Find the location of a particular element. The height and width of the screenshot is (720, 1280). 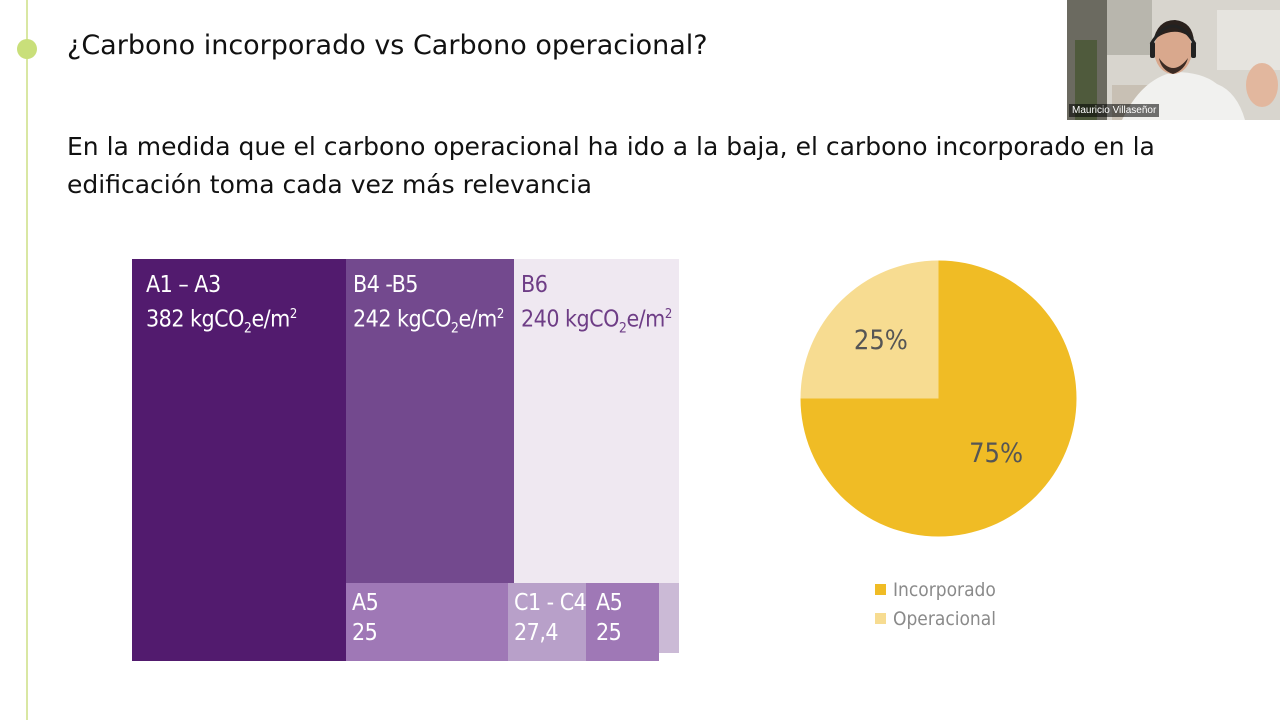

tile-label: A1 – A3 is located at coordinates (183, 285).